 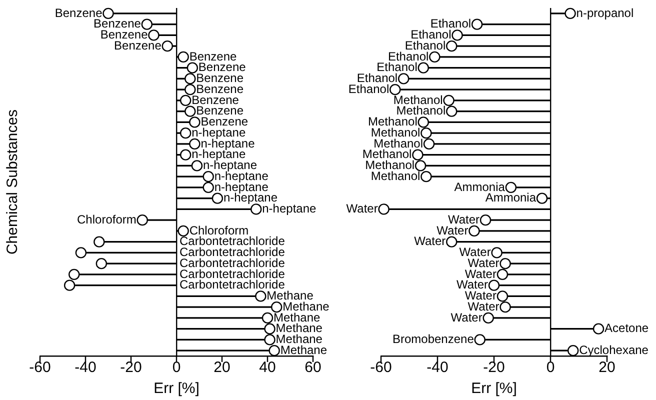 What do you see at coordinates (613, 349) in the screenshot?
I see `category-label: Cyclohexane` at bounding box center [613, 349].